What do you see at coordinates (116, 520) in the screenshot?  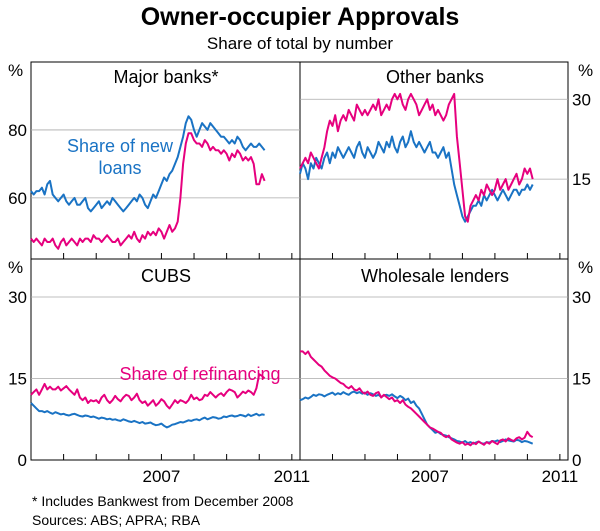 I see `sources: Sources: ABS; APRA; RBA` at bounding box center [116, 520].